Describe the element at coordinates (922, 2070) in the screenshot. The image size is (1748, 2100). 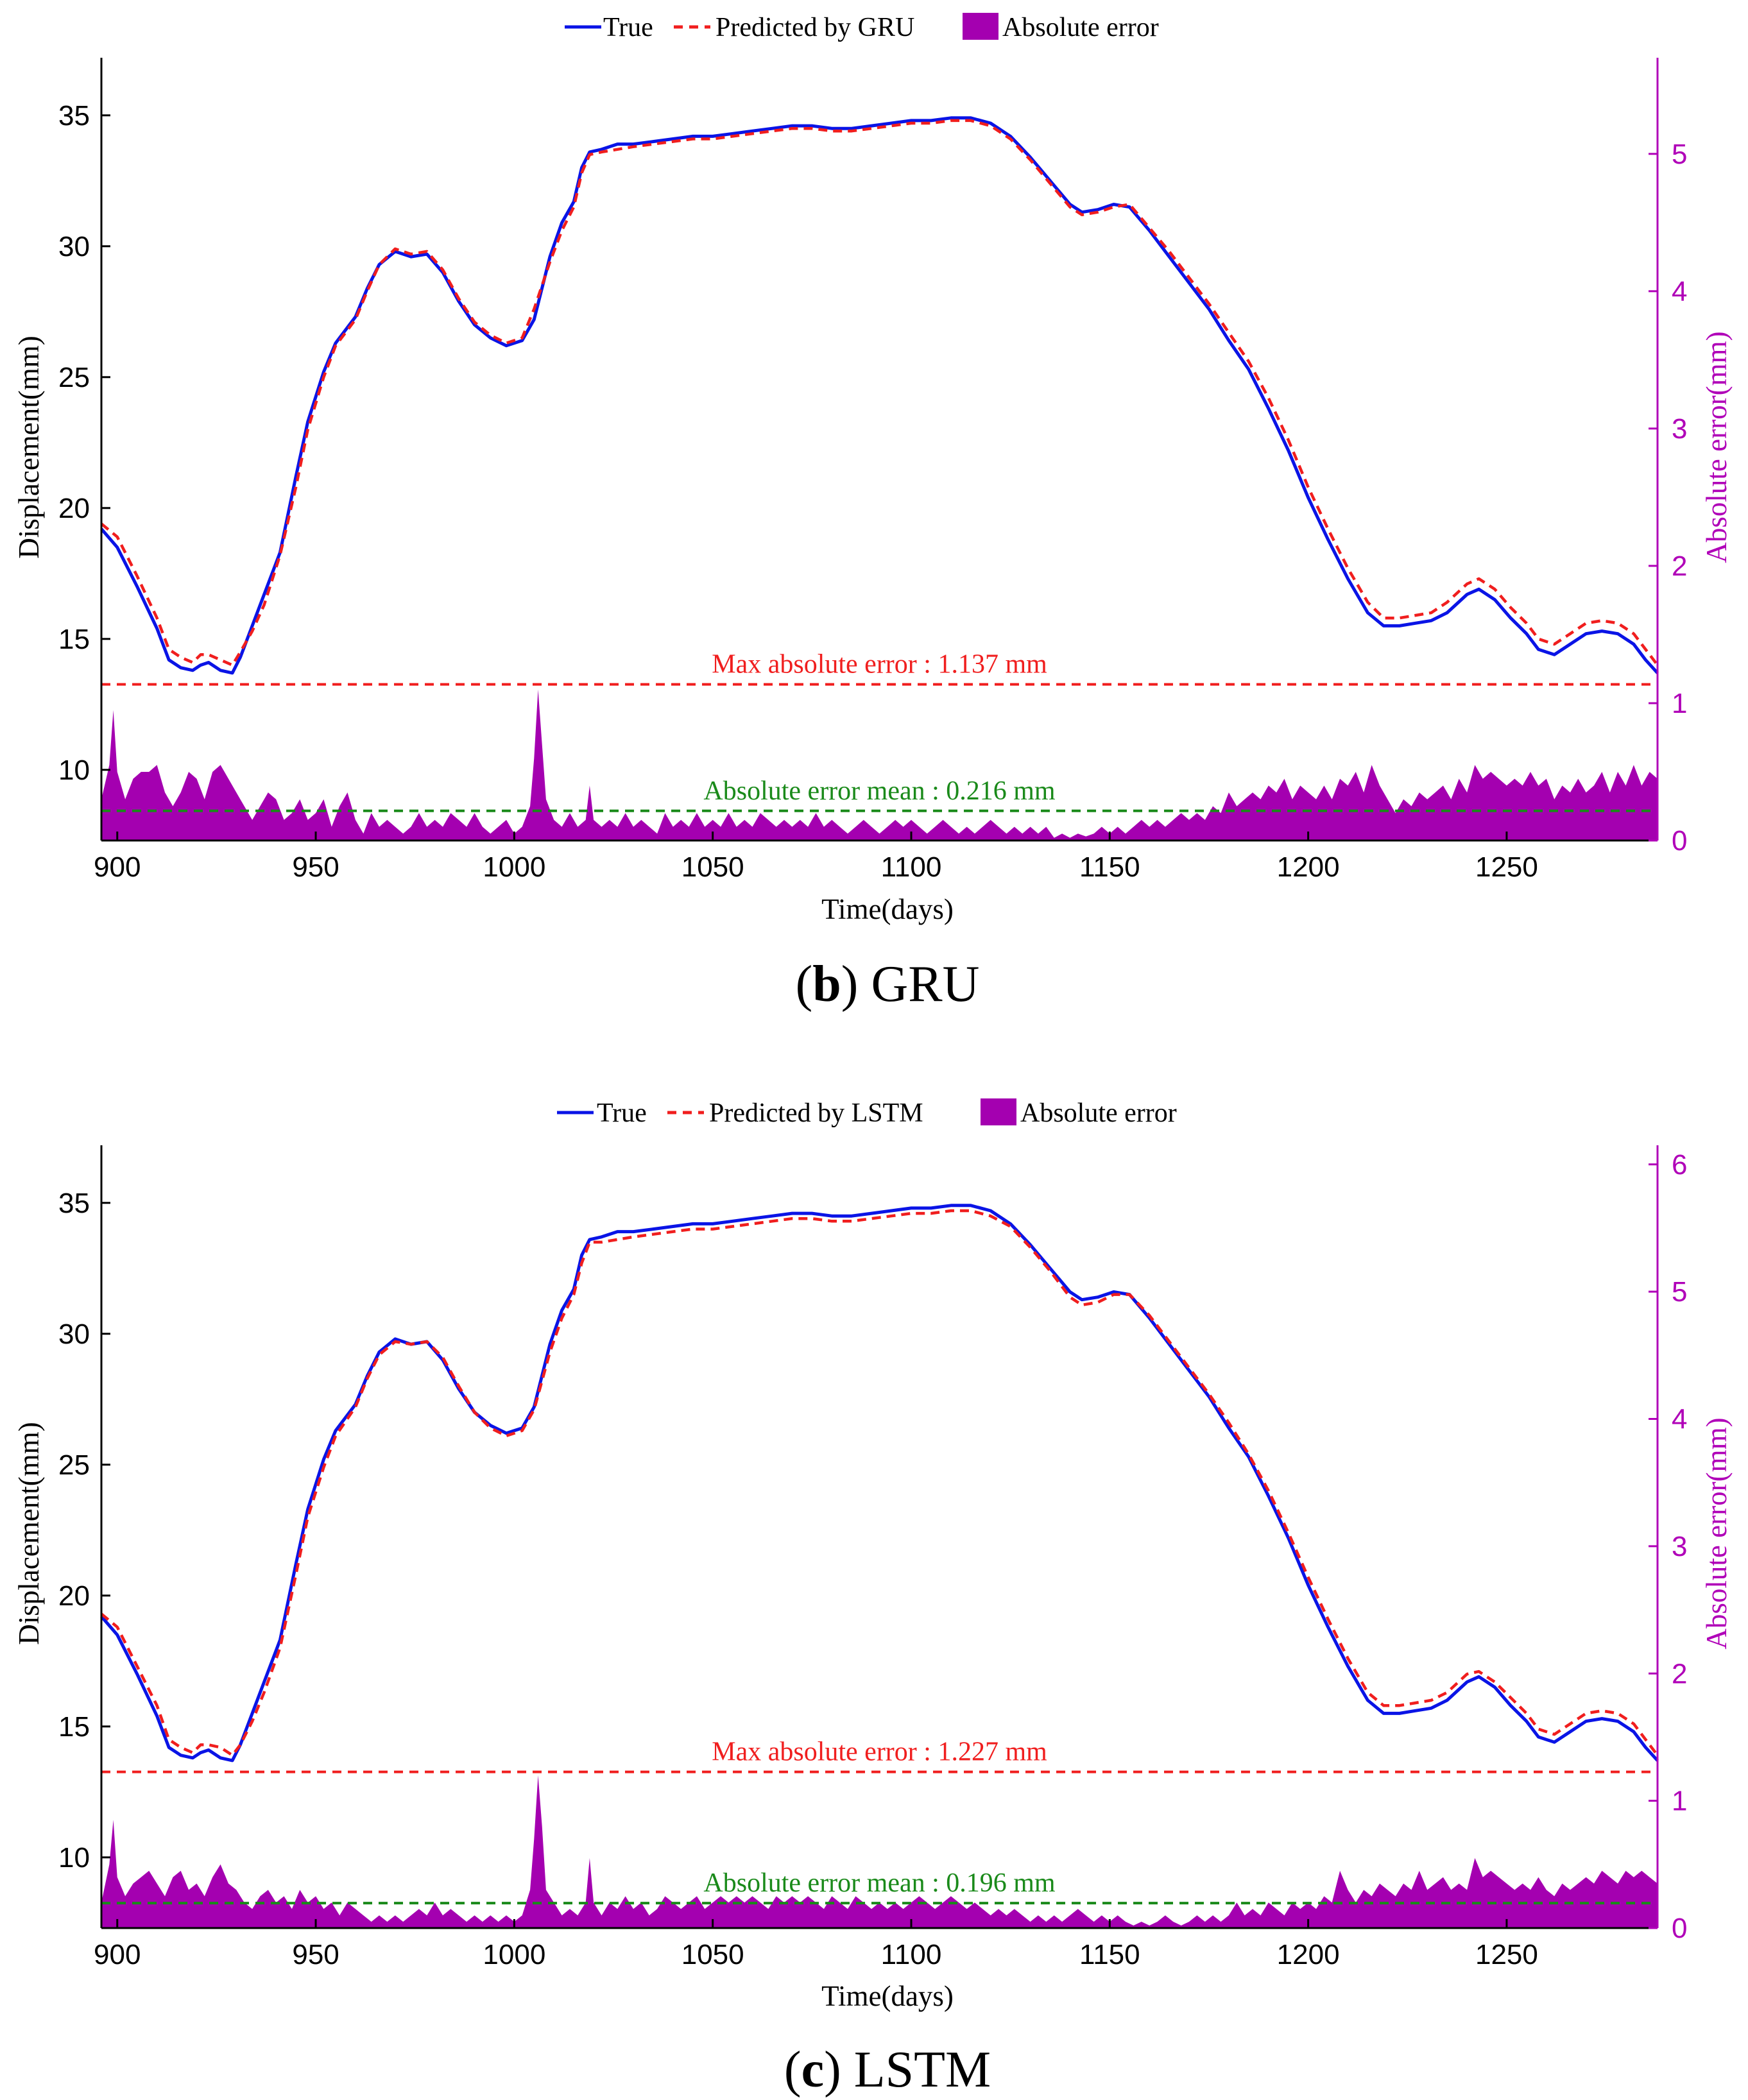
I see `caption-model: LSTM` at that location.